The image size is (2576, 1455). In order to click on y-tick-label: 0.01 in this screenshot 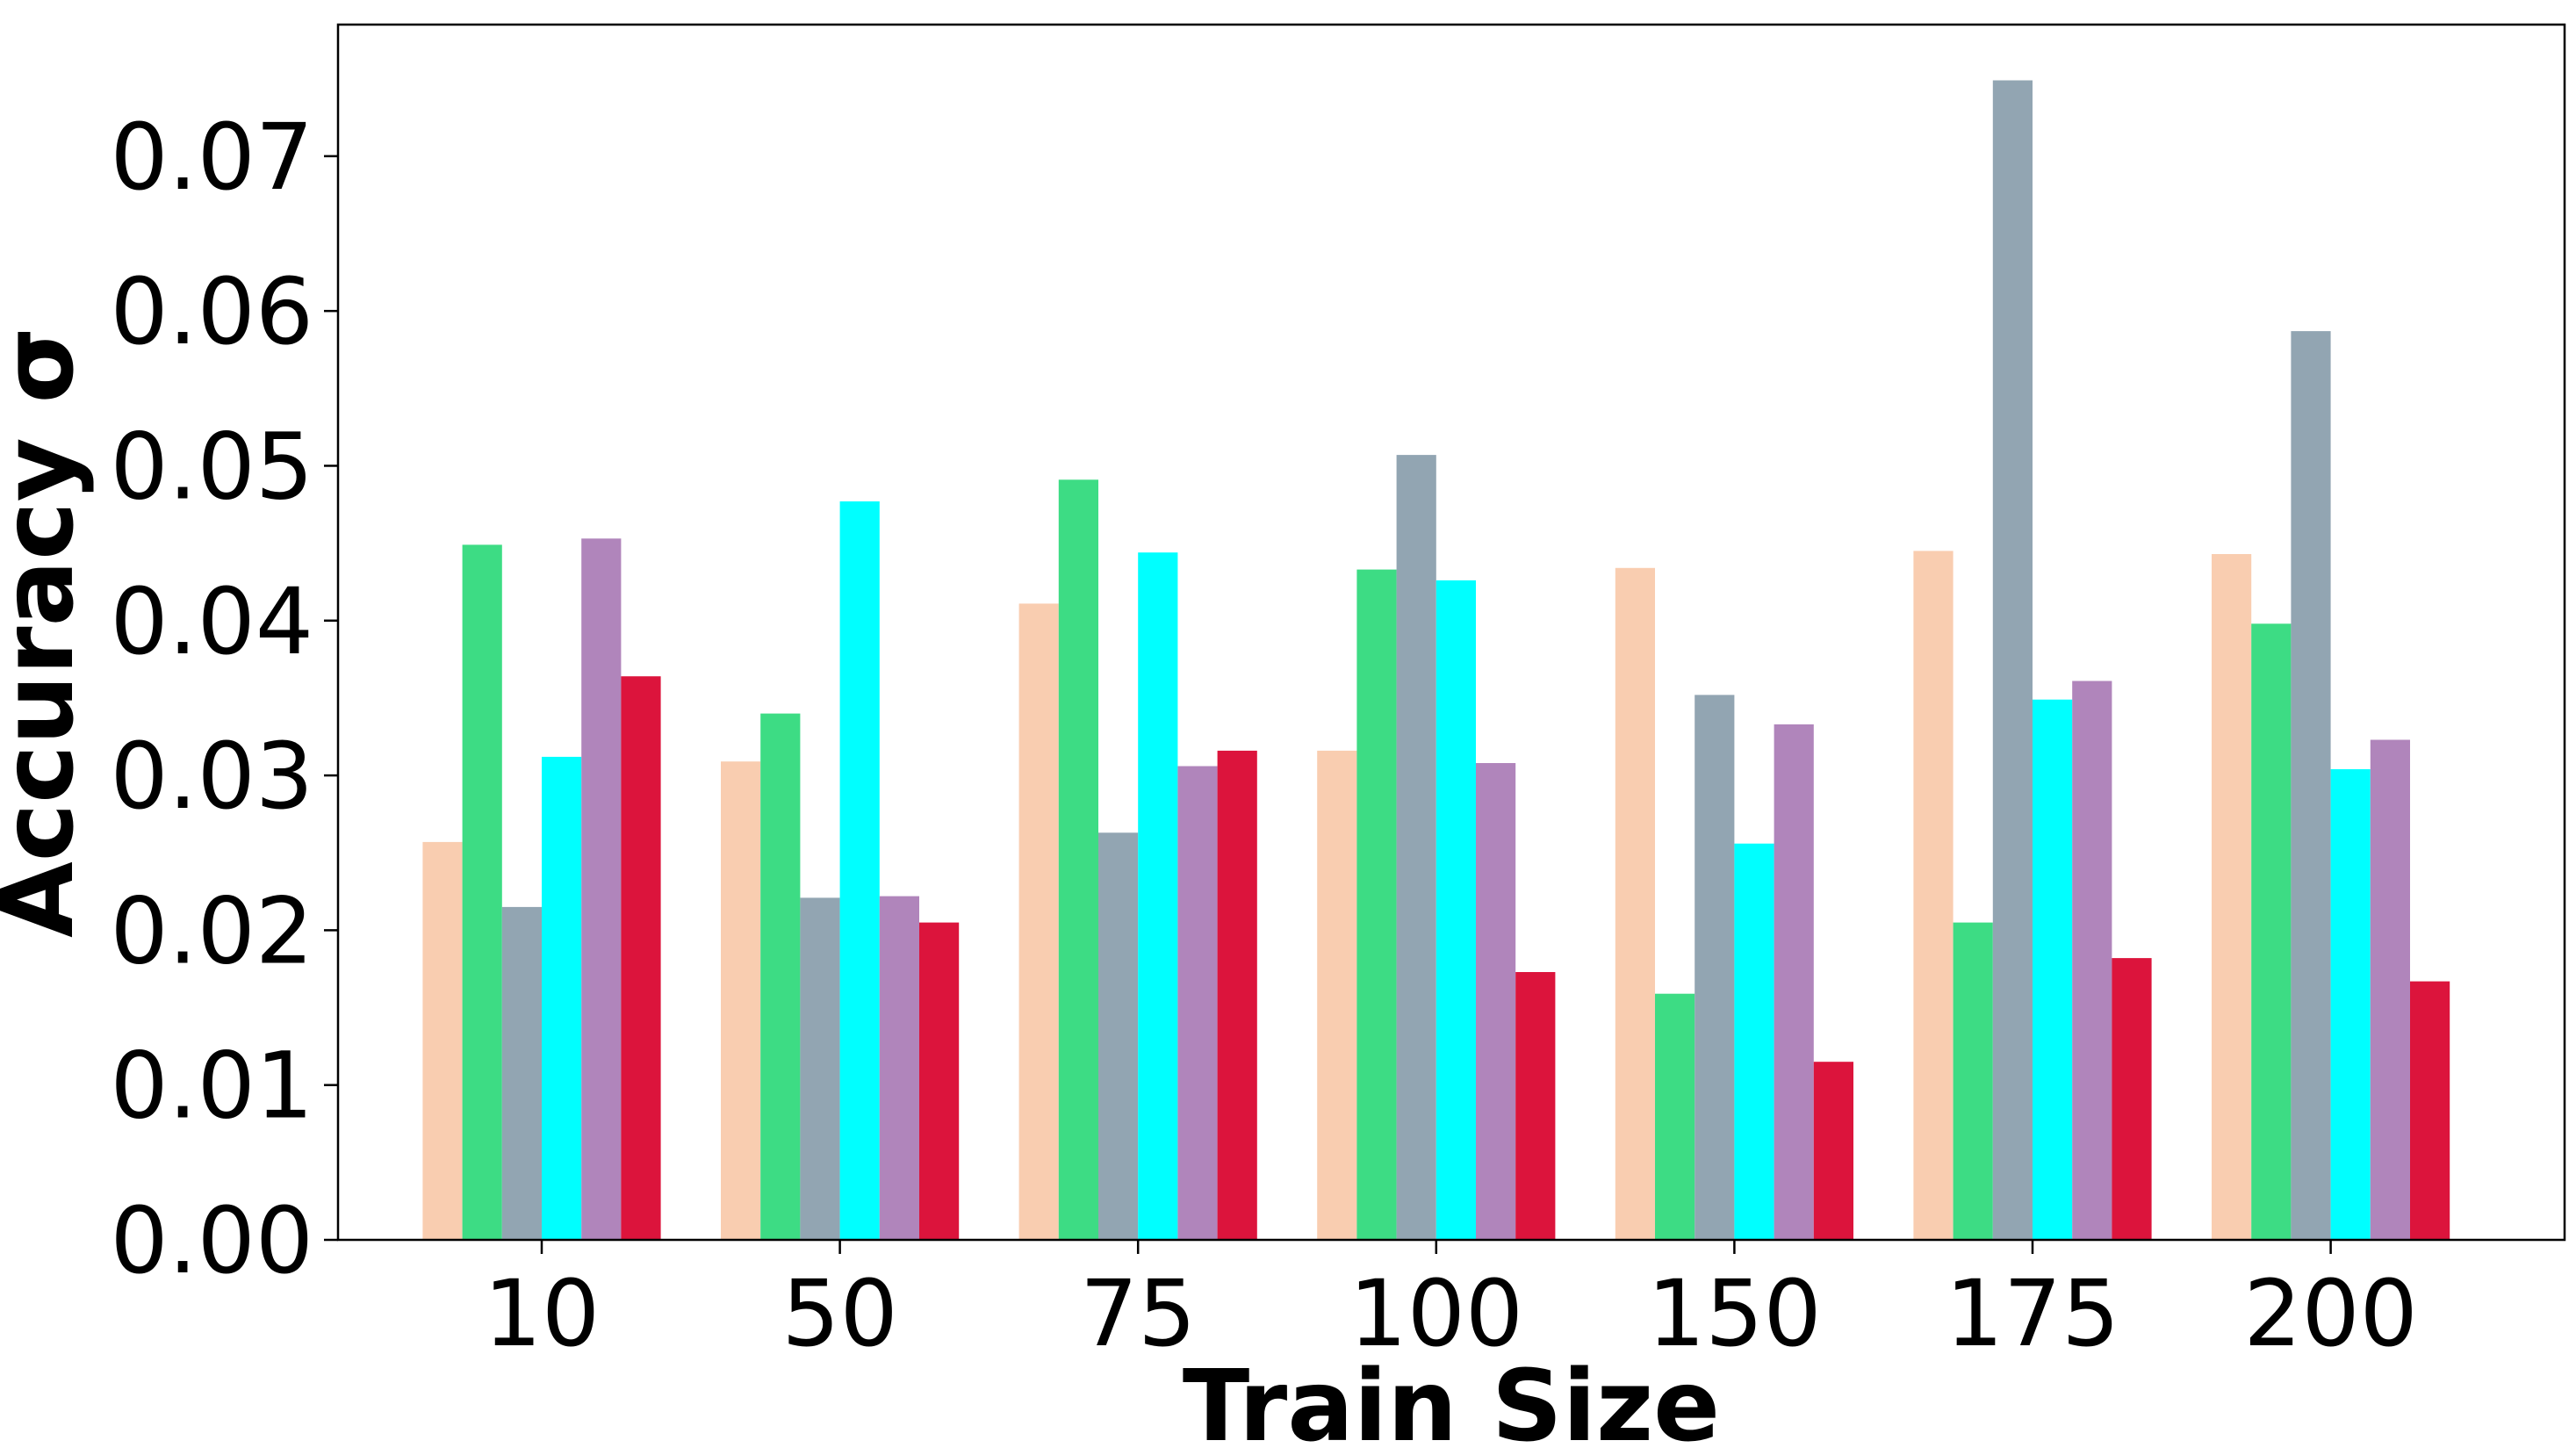, I will do `click(211, 1086)`.